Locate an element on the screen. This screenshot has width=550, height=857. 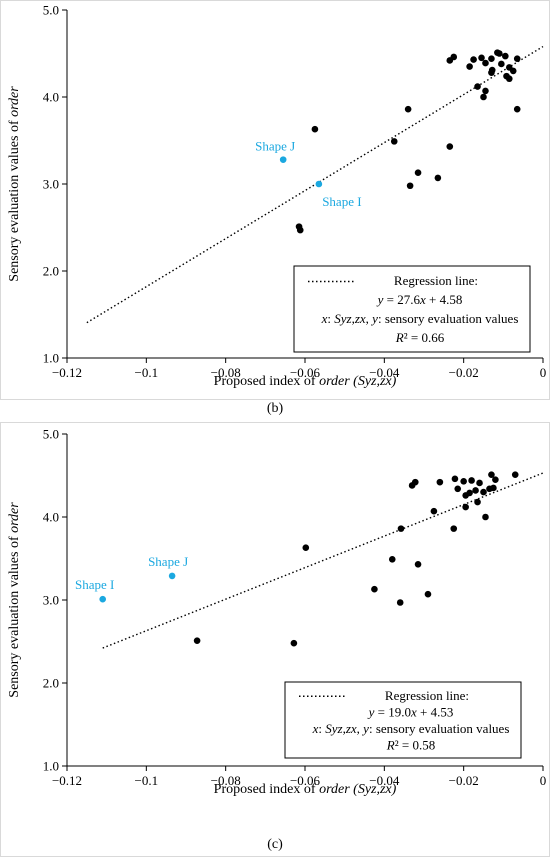
panel-label: (b) is located at coordinates (275, 408).